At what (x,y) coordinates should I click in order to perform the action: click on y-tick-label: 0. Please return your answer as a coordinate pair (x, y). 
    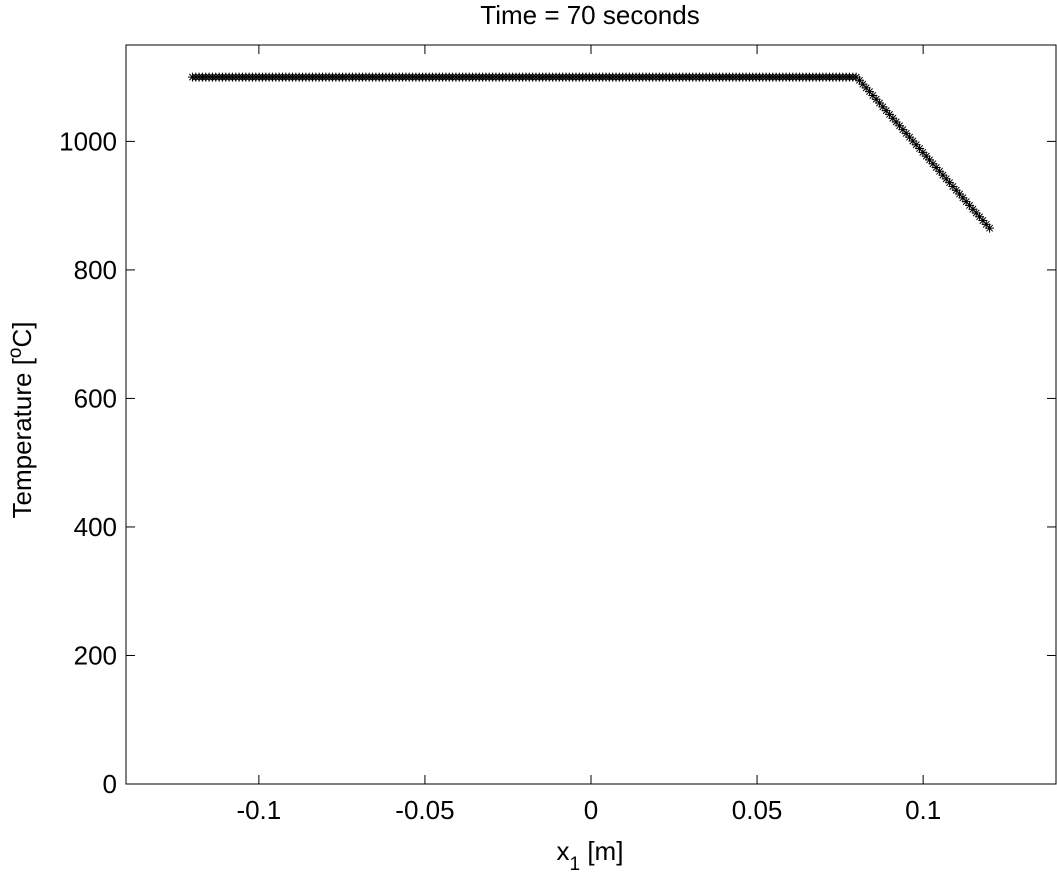
    Looking at the image, I should click on (110, 784).